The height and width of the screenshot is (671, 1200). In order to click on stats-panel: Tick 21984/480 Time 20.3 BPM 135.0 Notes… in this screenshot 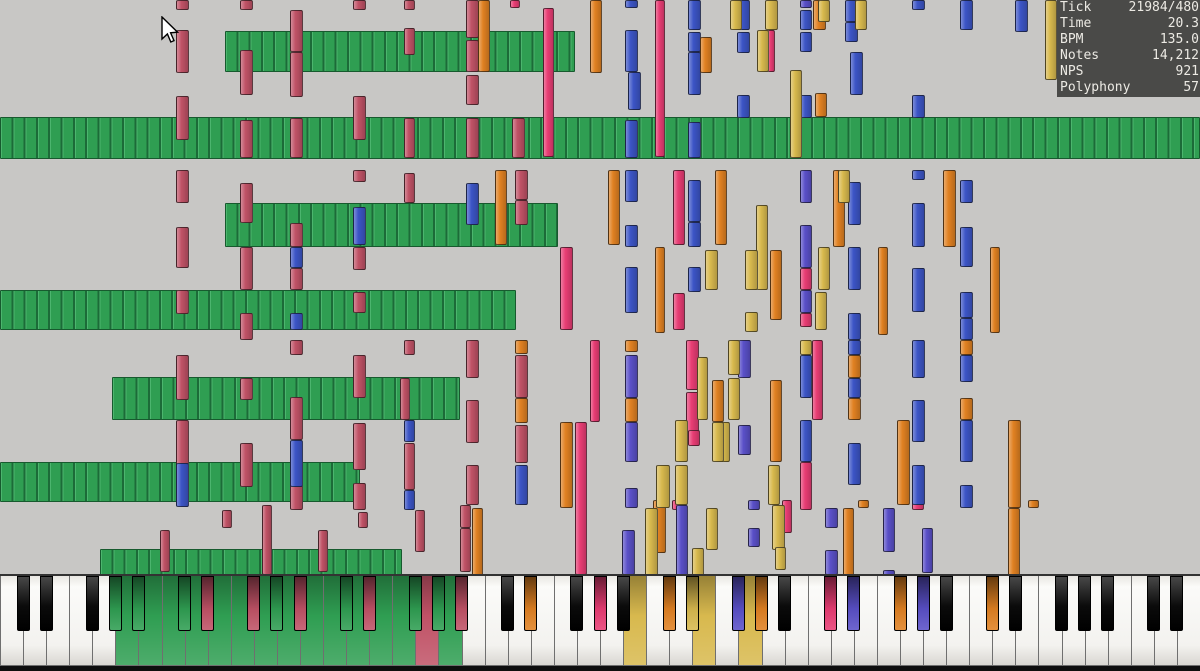, I will do `click(1128, 48)`.